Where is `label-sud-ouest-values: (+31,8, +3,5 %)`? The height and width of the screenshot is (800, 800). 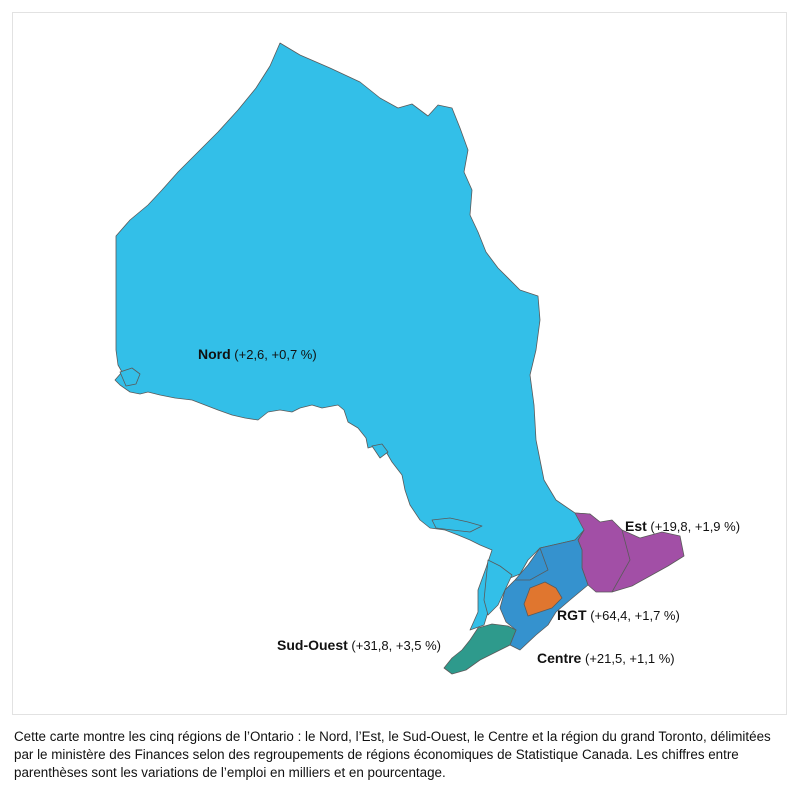 label-sud-ouest-values: (+31,8, +3,5 %) is located at coordinates (396, 645).